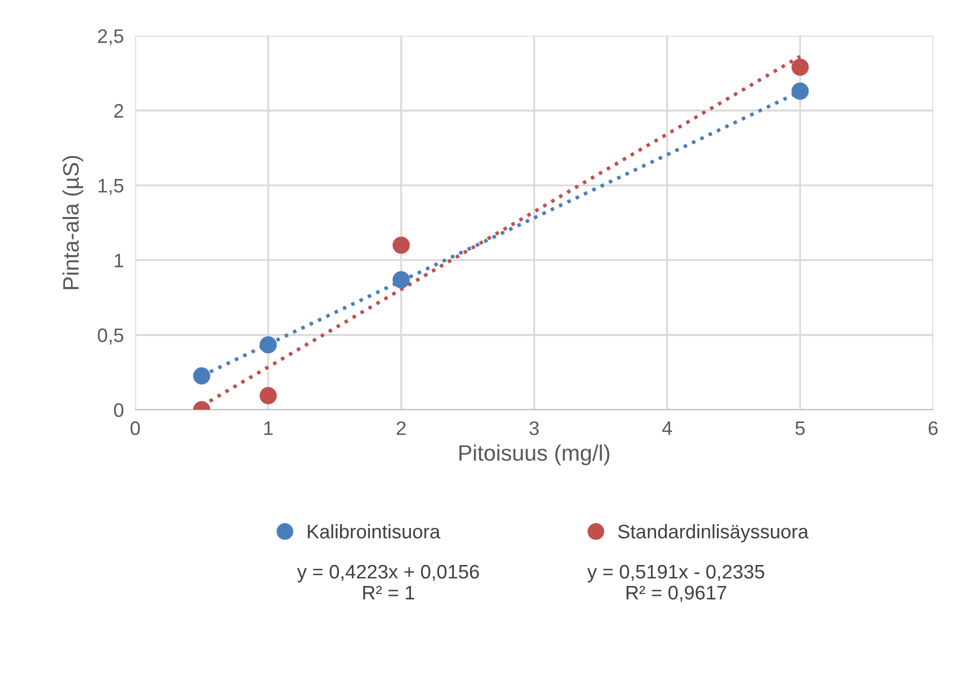  What do you see at coordinates (135, 428) in the screenshot?
I see `x-tick-label: 0` at bounding box center [135, 428].